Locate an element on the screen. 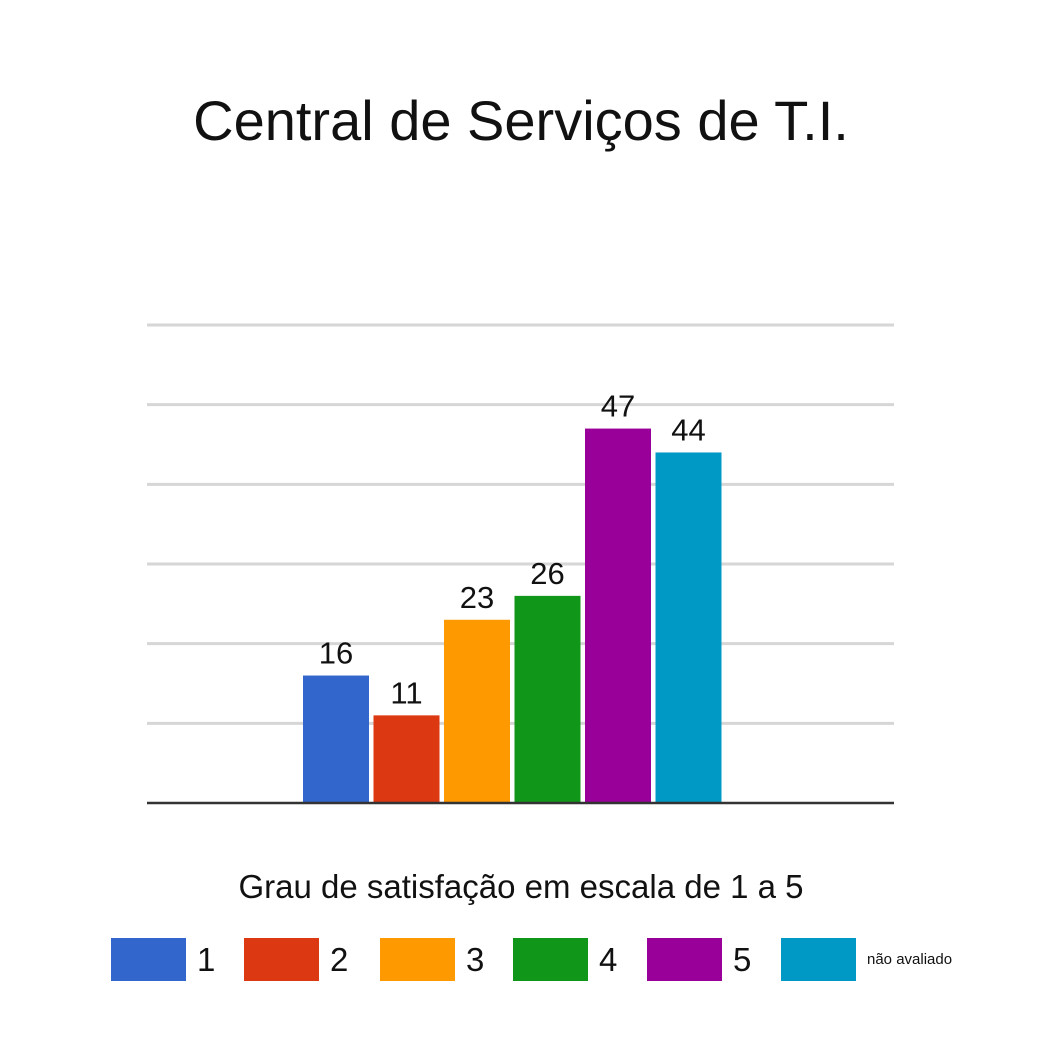 The image size is (1042, 1042). data-label-2: 11 is located at coordinates (406, 692).